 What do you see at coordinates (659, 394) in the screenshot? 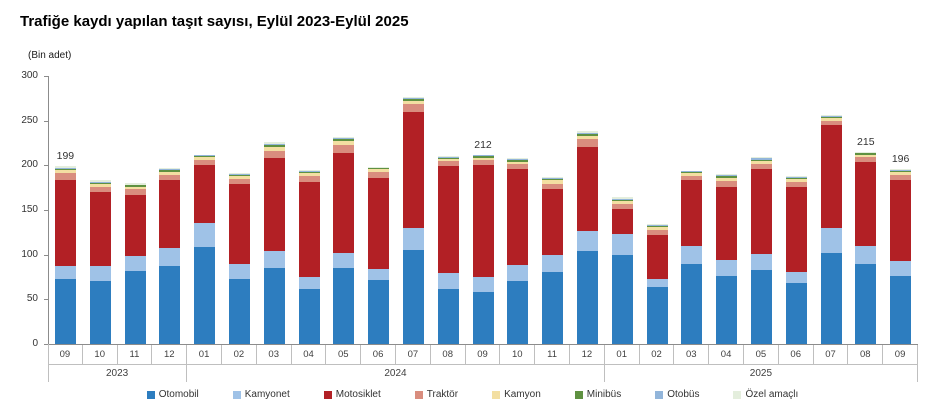
I see `legend-swatch-otobus` at bounding box center [659, 394].